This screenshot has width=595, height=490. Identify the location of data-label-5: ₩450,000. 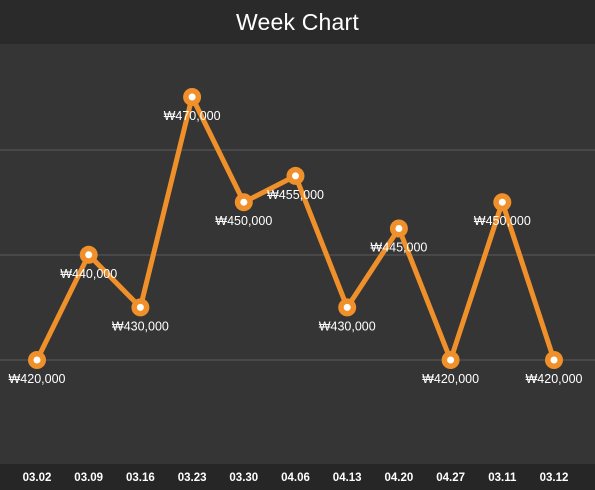
(243, 221).